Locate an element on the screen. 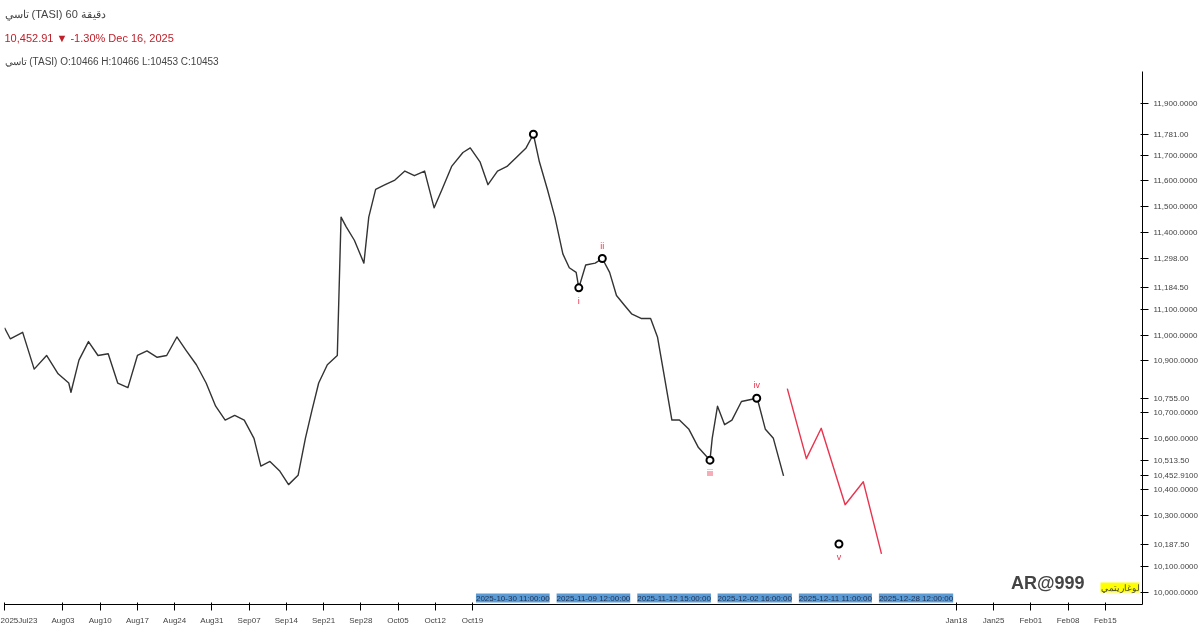 The width and height of the screenshot is (1200, 627). y-tick-label: 11,100.0000 is located at coordinates (1175, 309).